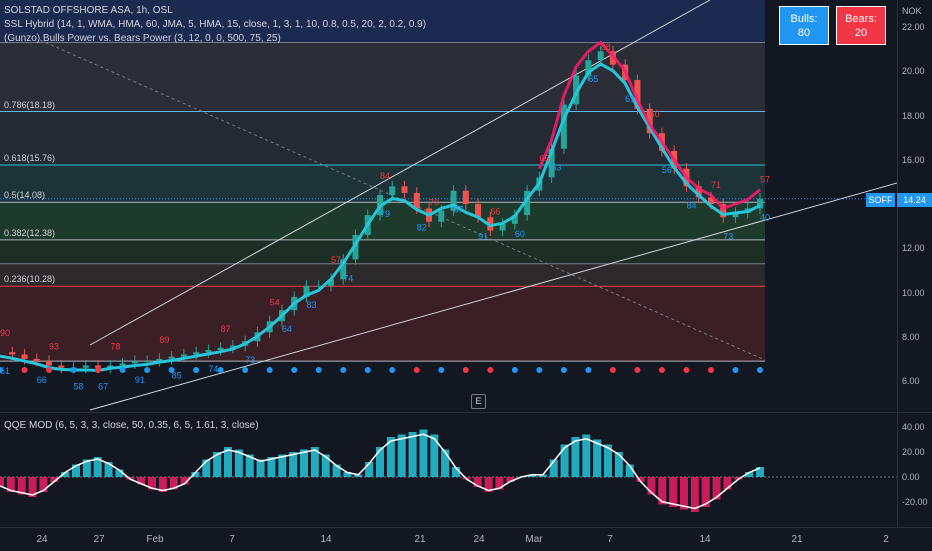 This screenshot has height=551, width=932. I want to click on events-toggle-button: E, so click(478, 401).